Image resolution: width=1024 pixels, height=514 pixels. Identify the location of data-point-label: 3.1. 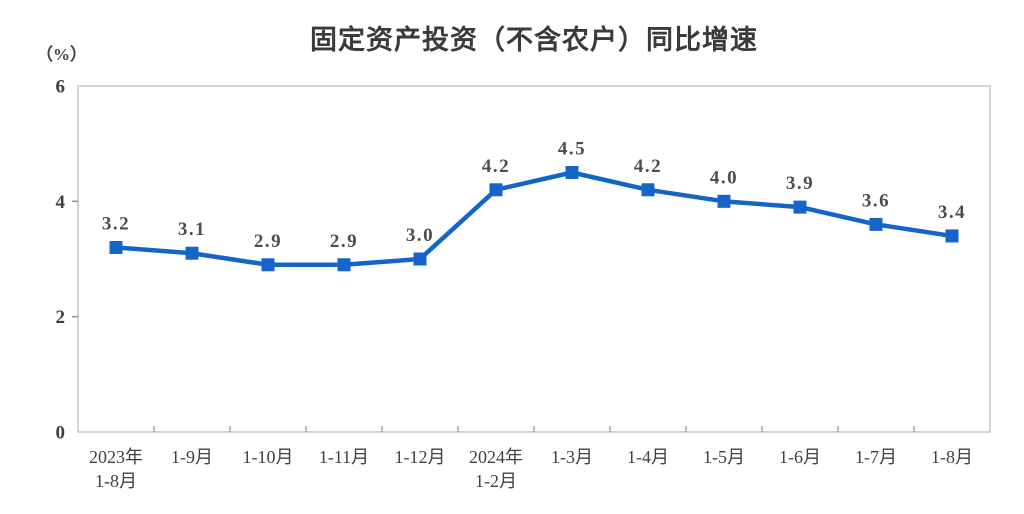
(192, 229).